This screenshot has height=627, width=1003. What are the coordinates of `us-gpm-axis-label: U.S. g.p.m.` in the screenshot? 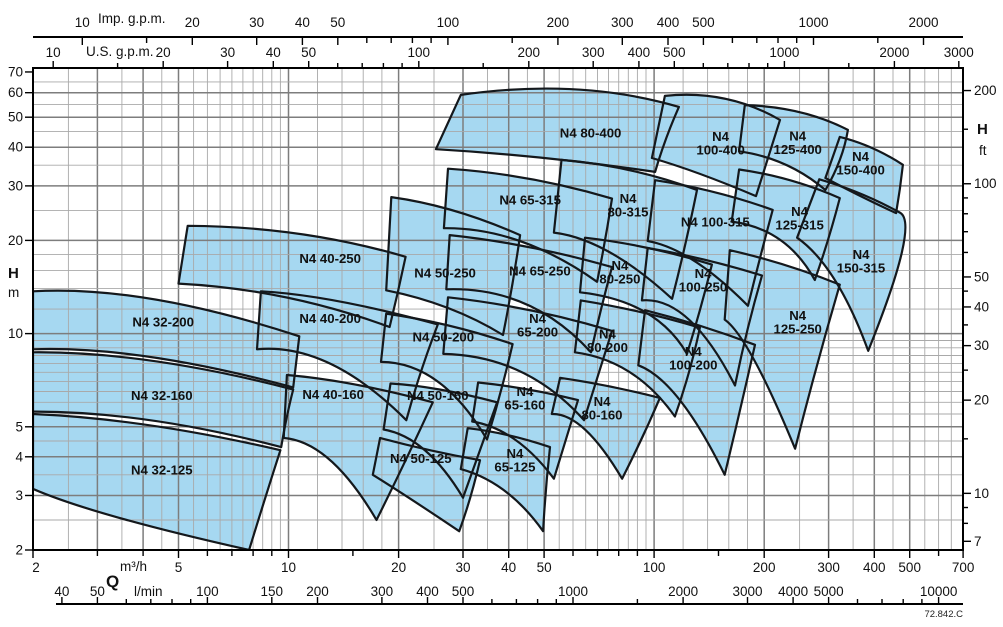 It's located at (120, 51).